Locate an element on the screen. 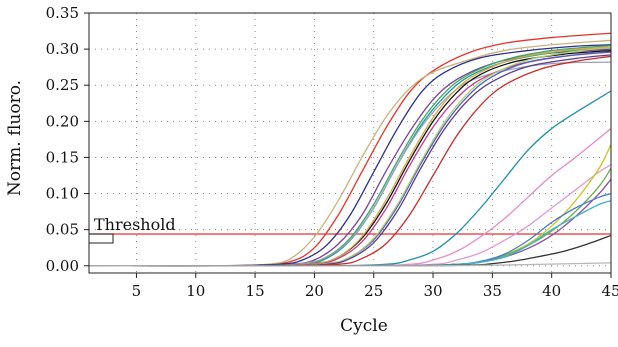  y-tick-label-1: 0.05 is located at coordinates (62, 230).